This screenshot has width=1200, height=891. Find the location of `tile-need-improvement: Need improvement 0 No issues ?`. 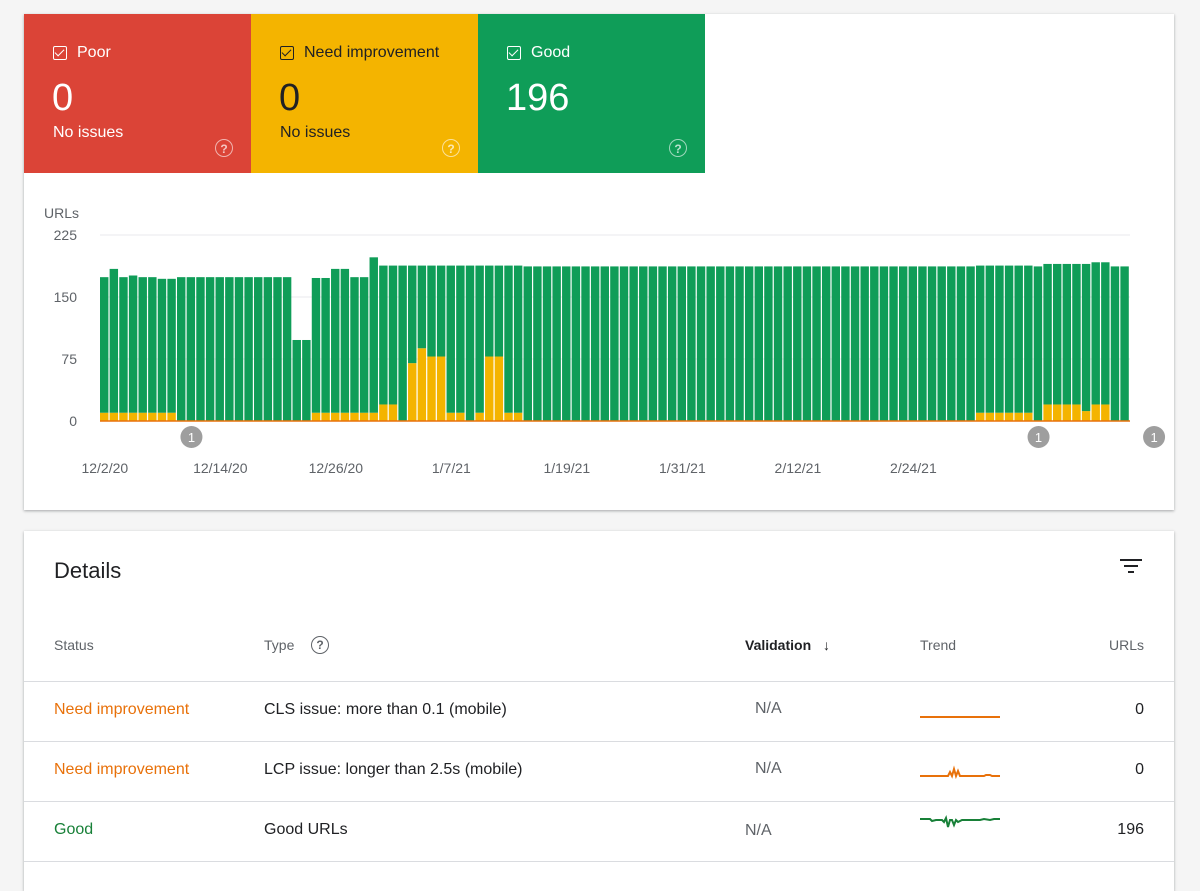

tile-need-improvement: Need improvement 0 No issues ? is located at coordinates (364, 93).